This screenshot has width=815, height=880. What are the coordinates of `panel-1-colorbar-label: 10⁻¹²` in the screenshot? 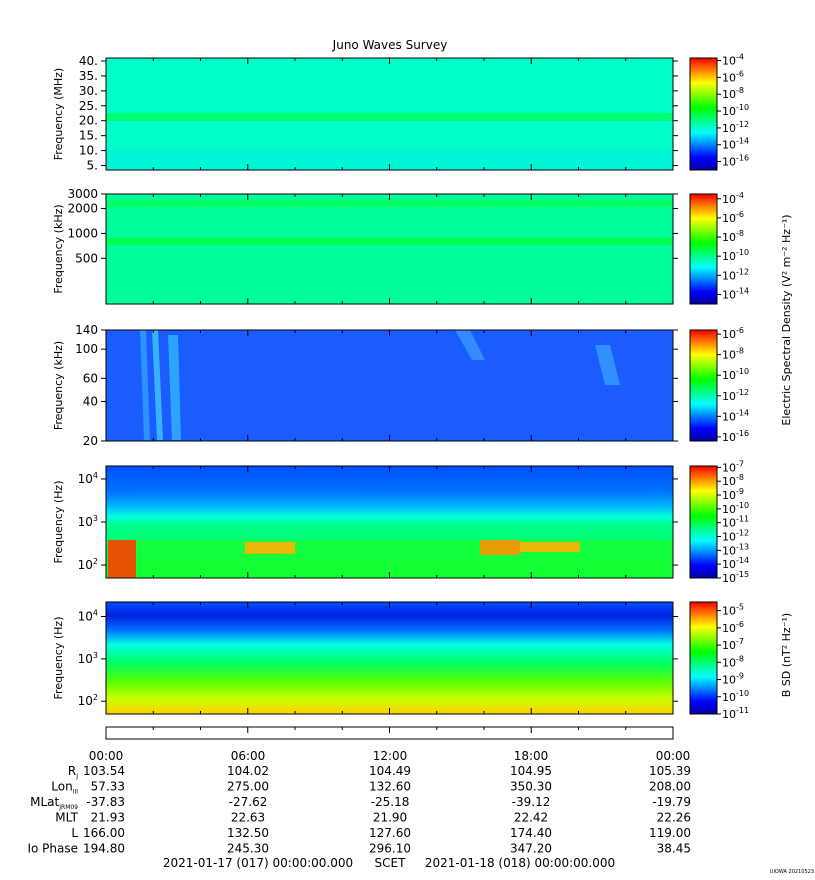 It's located at (735, 127).